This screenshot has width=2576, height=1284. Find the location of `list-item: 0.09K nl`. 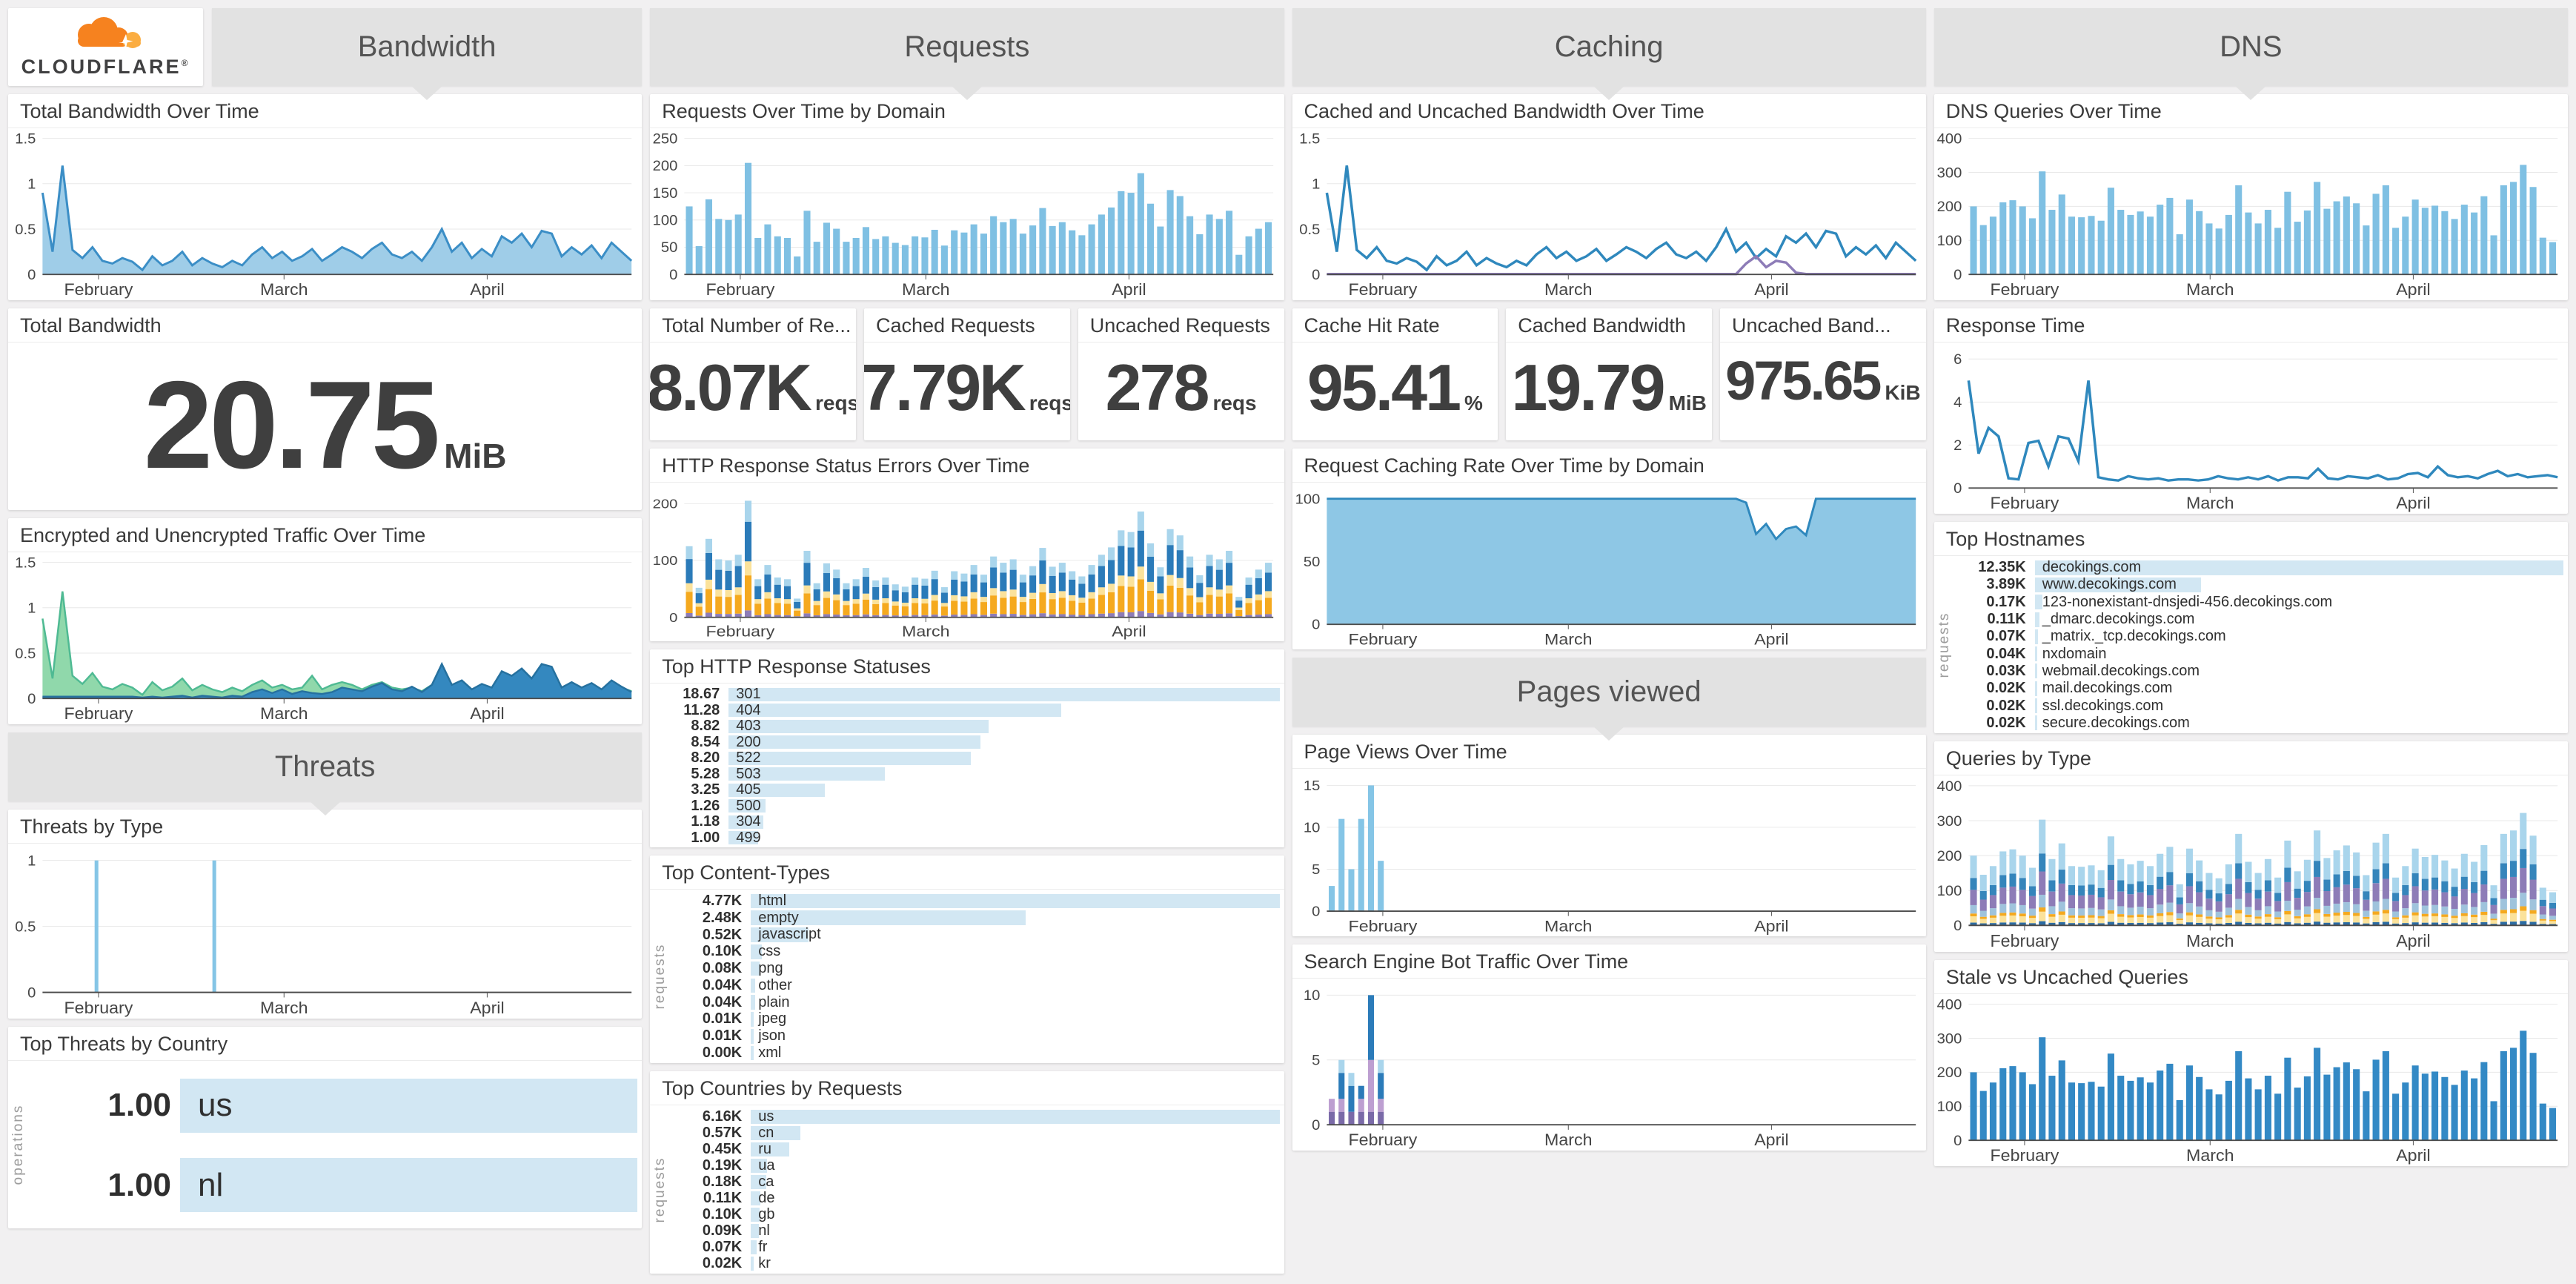

list-item: 0.09K nl is located at coordinates (976, 1231).